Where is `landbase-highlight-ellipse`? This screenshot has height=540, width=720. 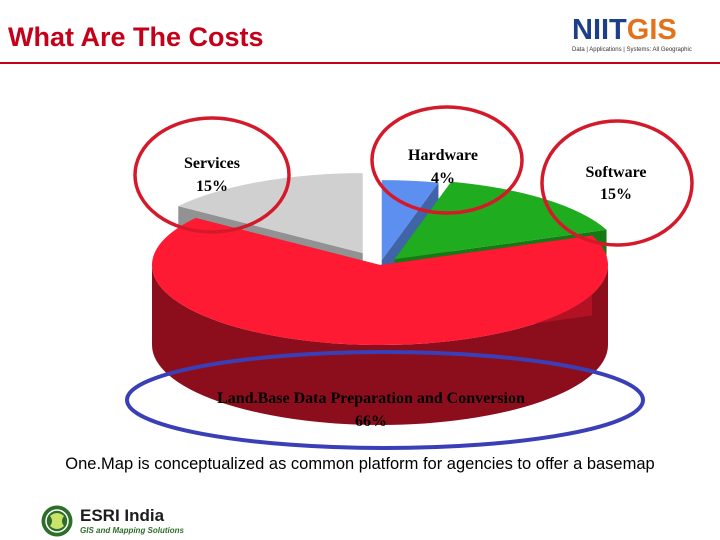 landbase-highlight-ellipse is located at coordinates (385, 400).